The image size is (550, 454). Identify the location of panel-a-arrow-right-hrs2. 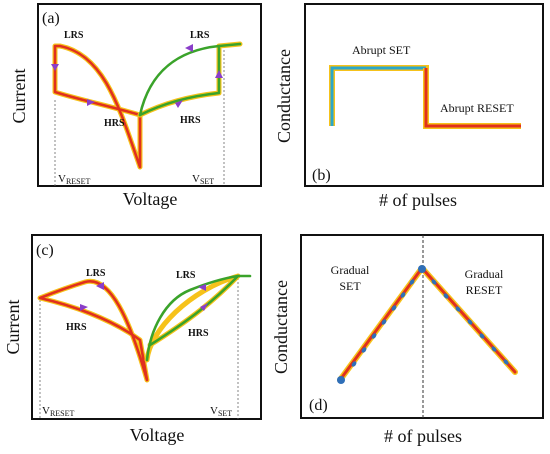
(179, 104).